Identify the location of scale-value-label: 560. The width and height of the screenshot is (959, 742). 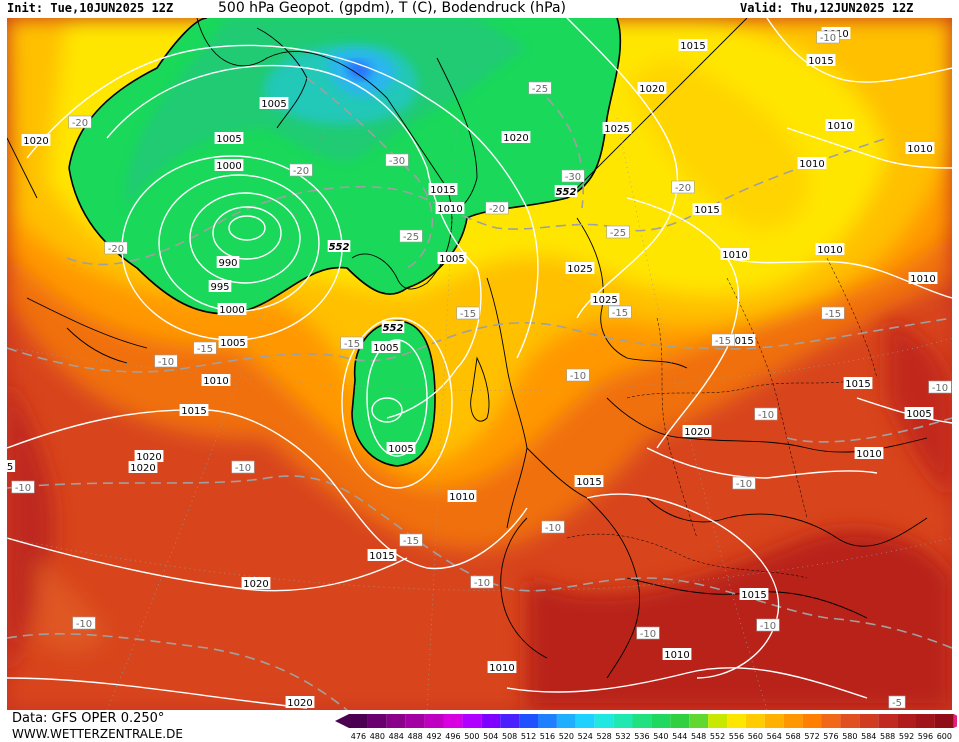
(755, 736).